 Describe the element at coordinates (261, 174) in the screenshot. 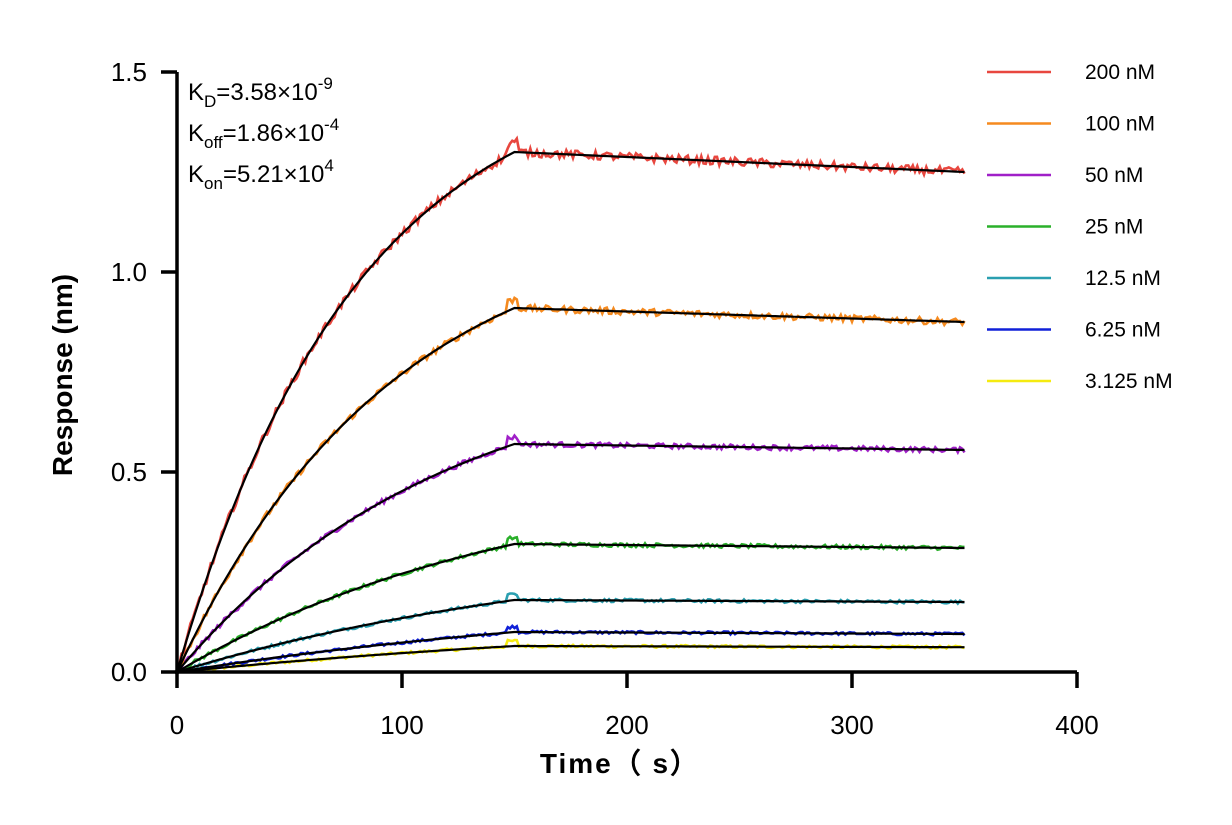

I see `kinetic-constant: Kon=5.21×104` at that location.